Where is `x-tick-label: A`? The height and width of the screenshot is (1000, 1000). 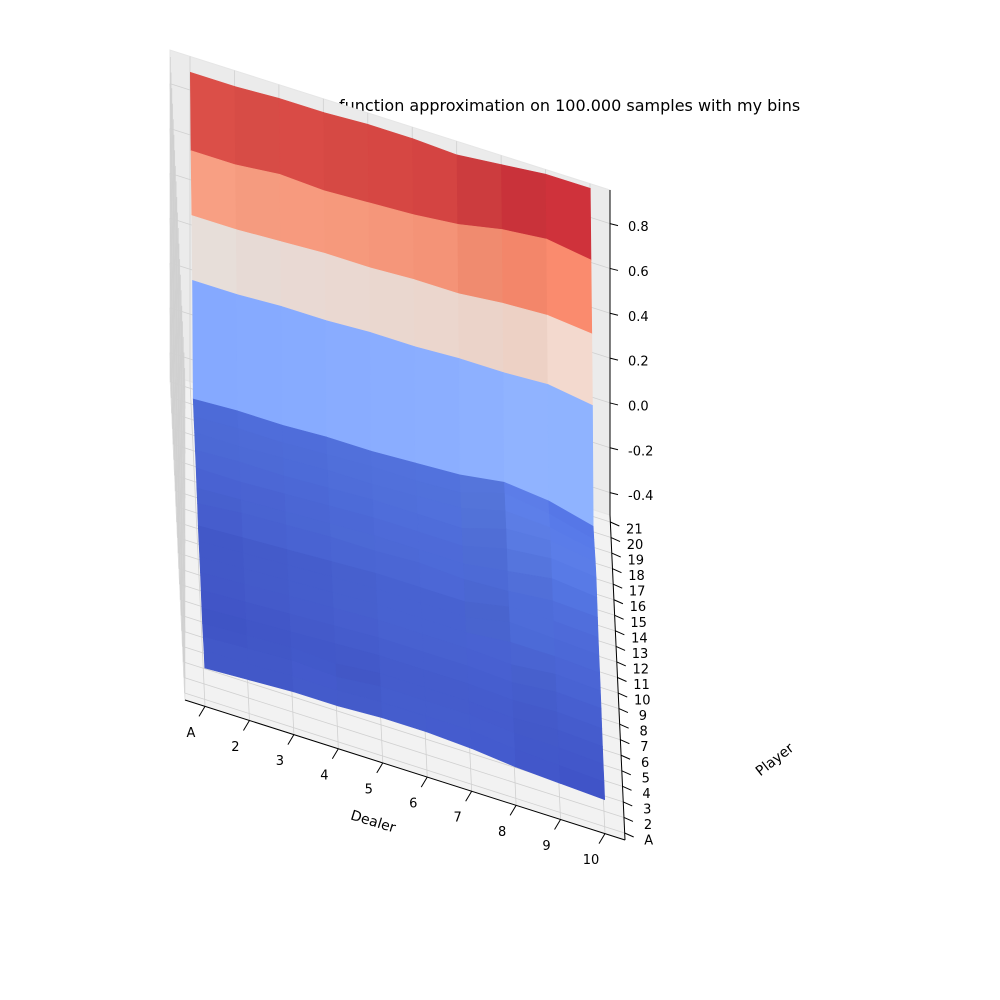 x-tick-label: A is located at coordinates (191, 733).